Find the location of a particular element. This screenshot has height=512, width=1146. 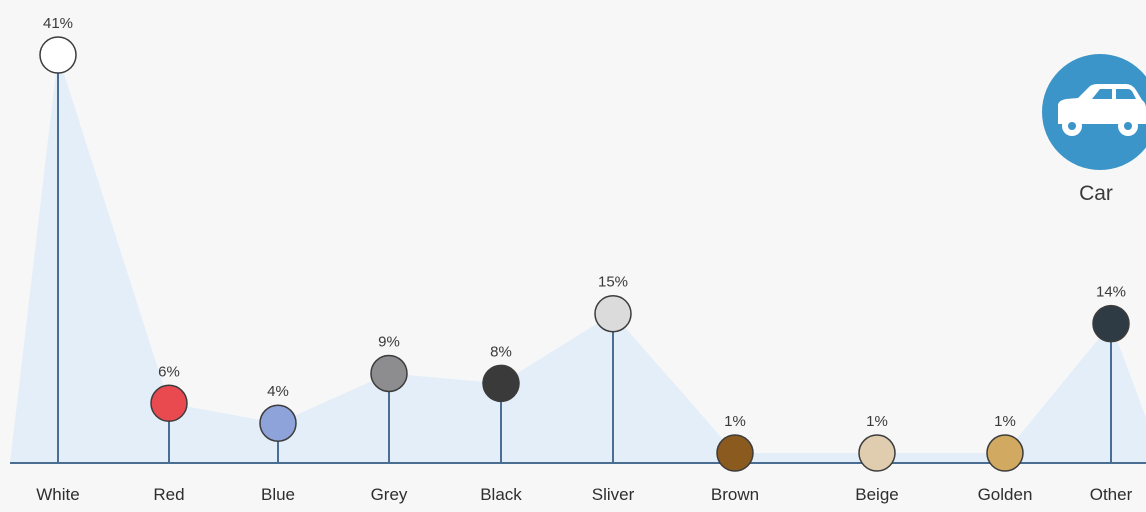

category-label: Grey is located at coordinates (389, 494).